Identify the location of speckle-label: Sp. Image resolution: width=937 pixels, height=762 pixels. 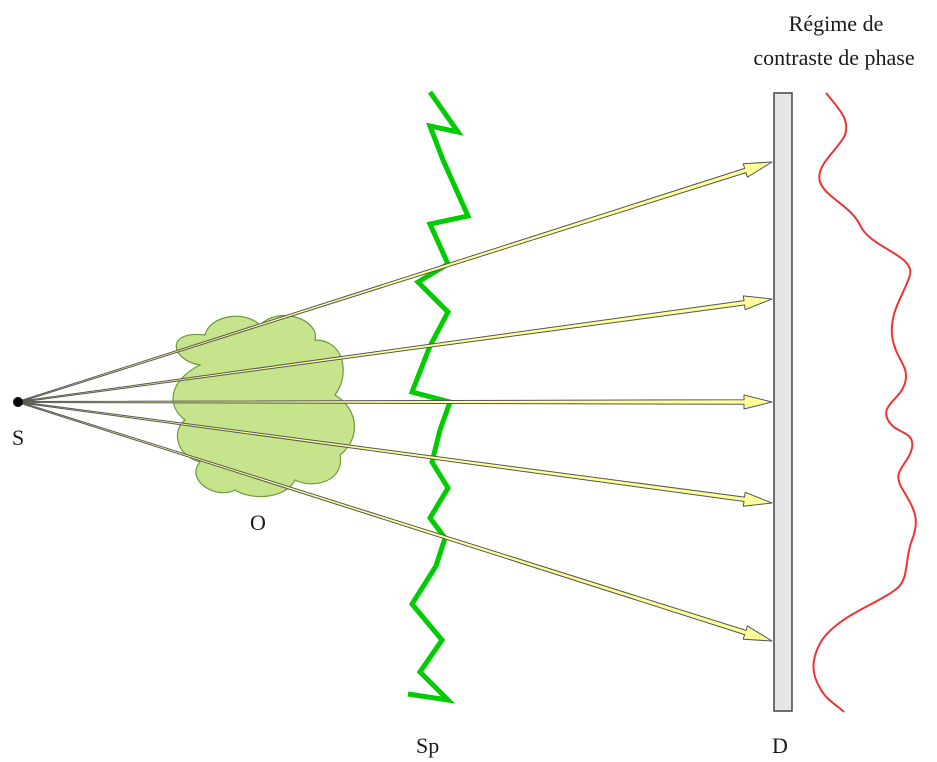
(427, 745).